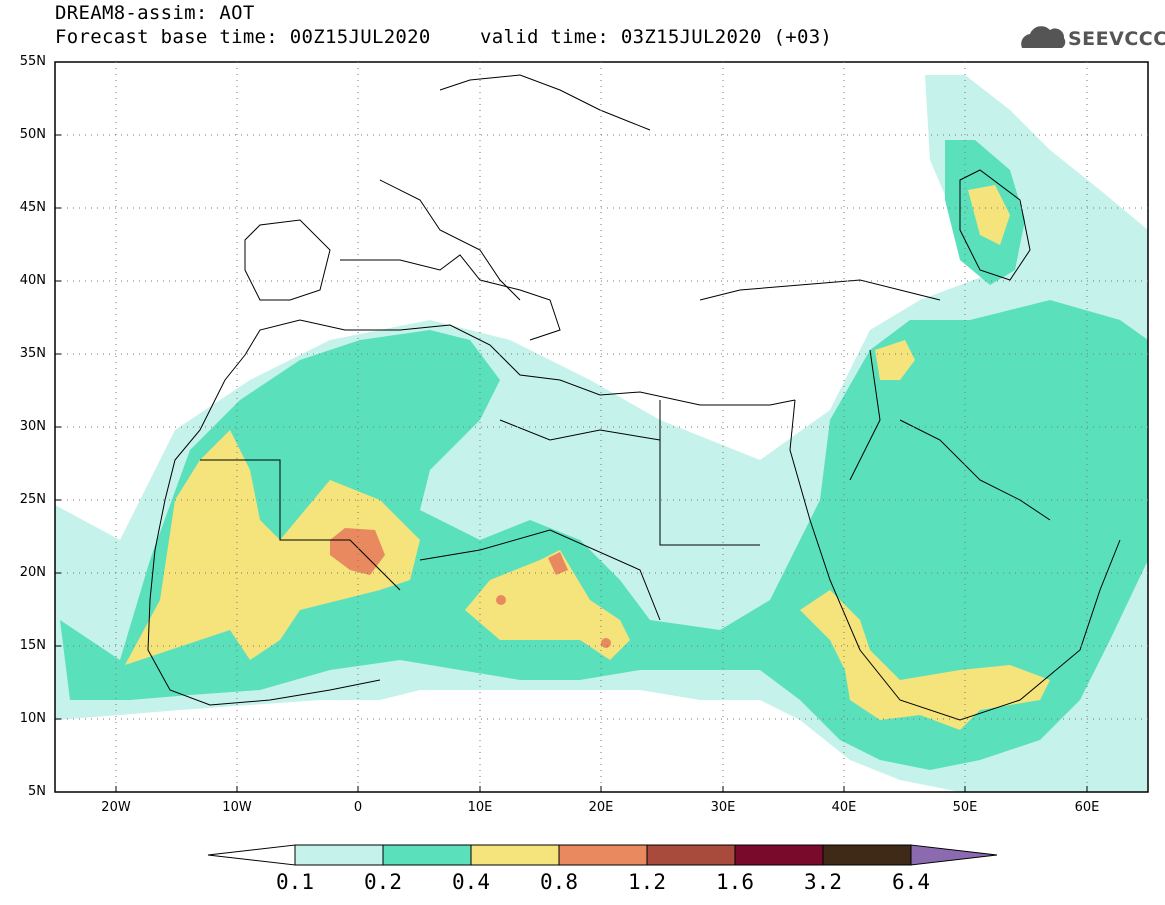 Image resolution: width=1165 pixels, height=905 pixels. What do you see at coordinates (251, 855) in the screenshot?
I see `colorbar-low-arrow` at bounding box center [251, 855].